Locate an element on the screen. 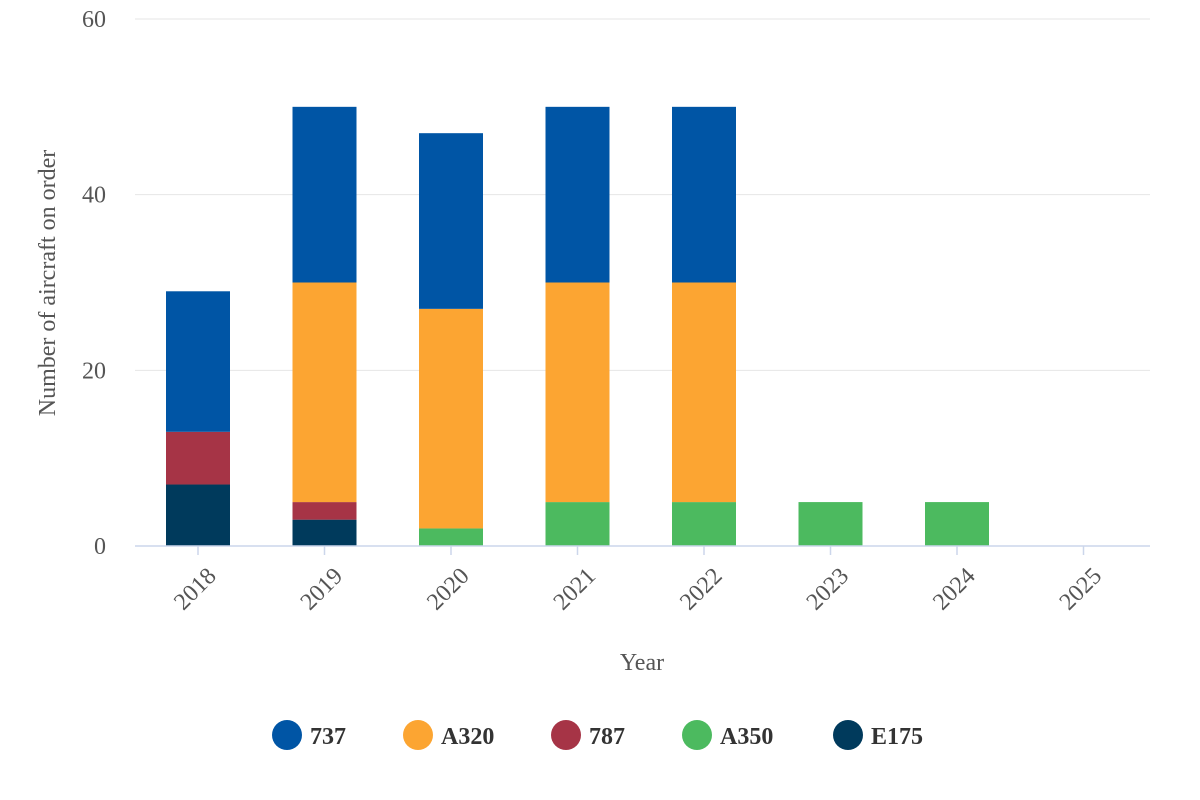  x-tick-label: 2018 is located at coordinates (195, 589).